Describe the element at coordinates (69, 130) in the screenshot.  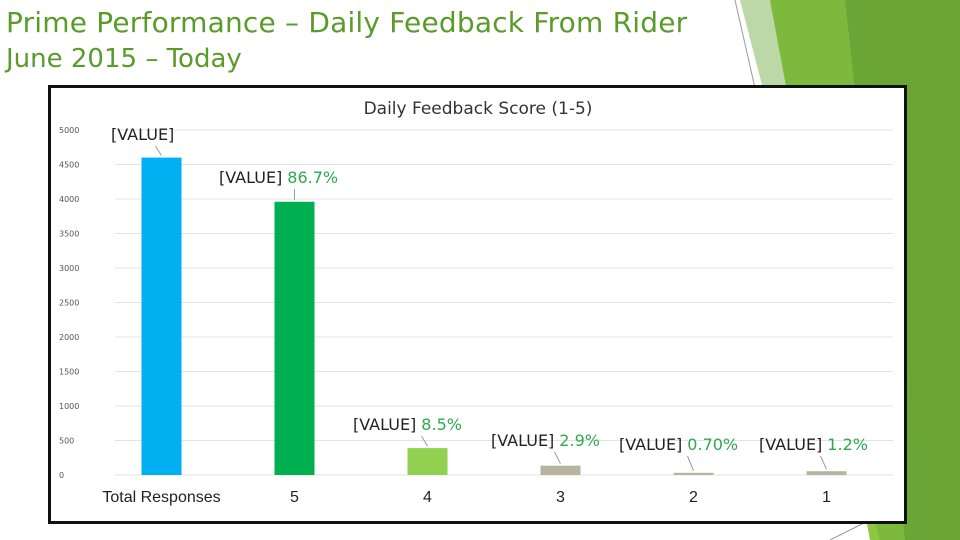
I see `y-tick-label: 5000` at that location.